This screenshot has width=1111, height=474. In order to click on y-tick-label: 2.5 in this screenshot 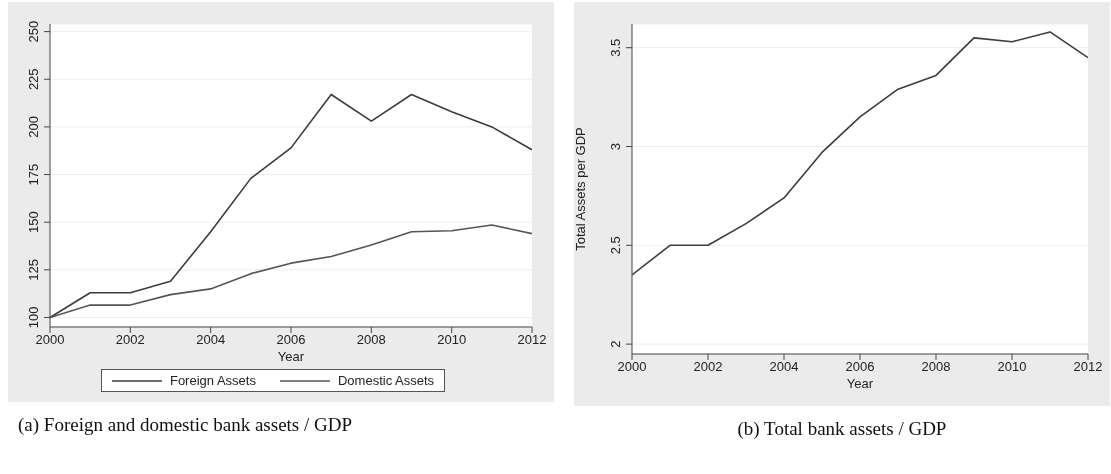, I will do `click(615, 245)`.